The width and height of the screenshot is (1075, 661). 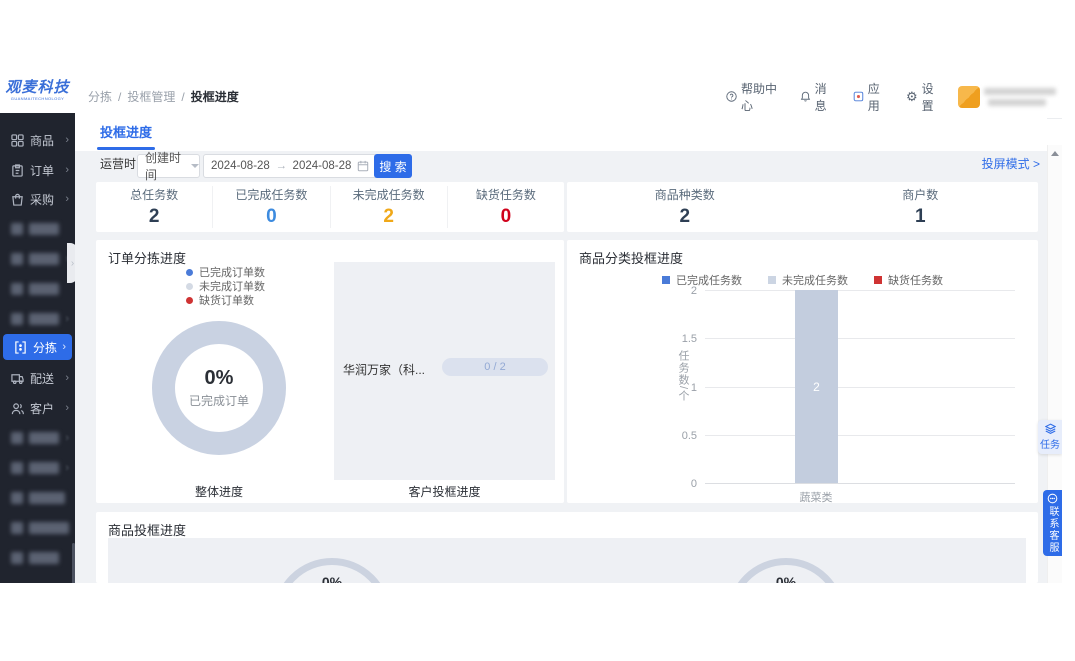 I want to click on customer-progress-footer: 客户投框进度, so click(x=444, y=492).